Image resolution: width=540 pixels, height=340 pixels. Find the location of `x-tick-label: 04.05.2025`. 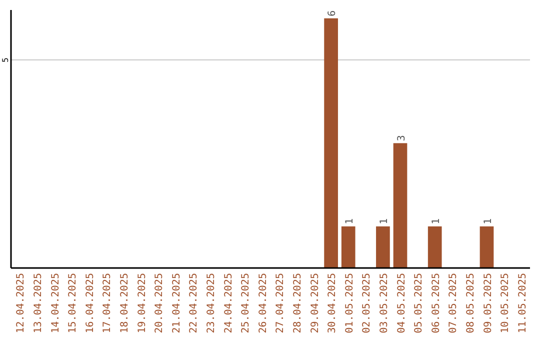

x-tick-label: 04.05.2025 is located at coordinates (402, 303).